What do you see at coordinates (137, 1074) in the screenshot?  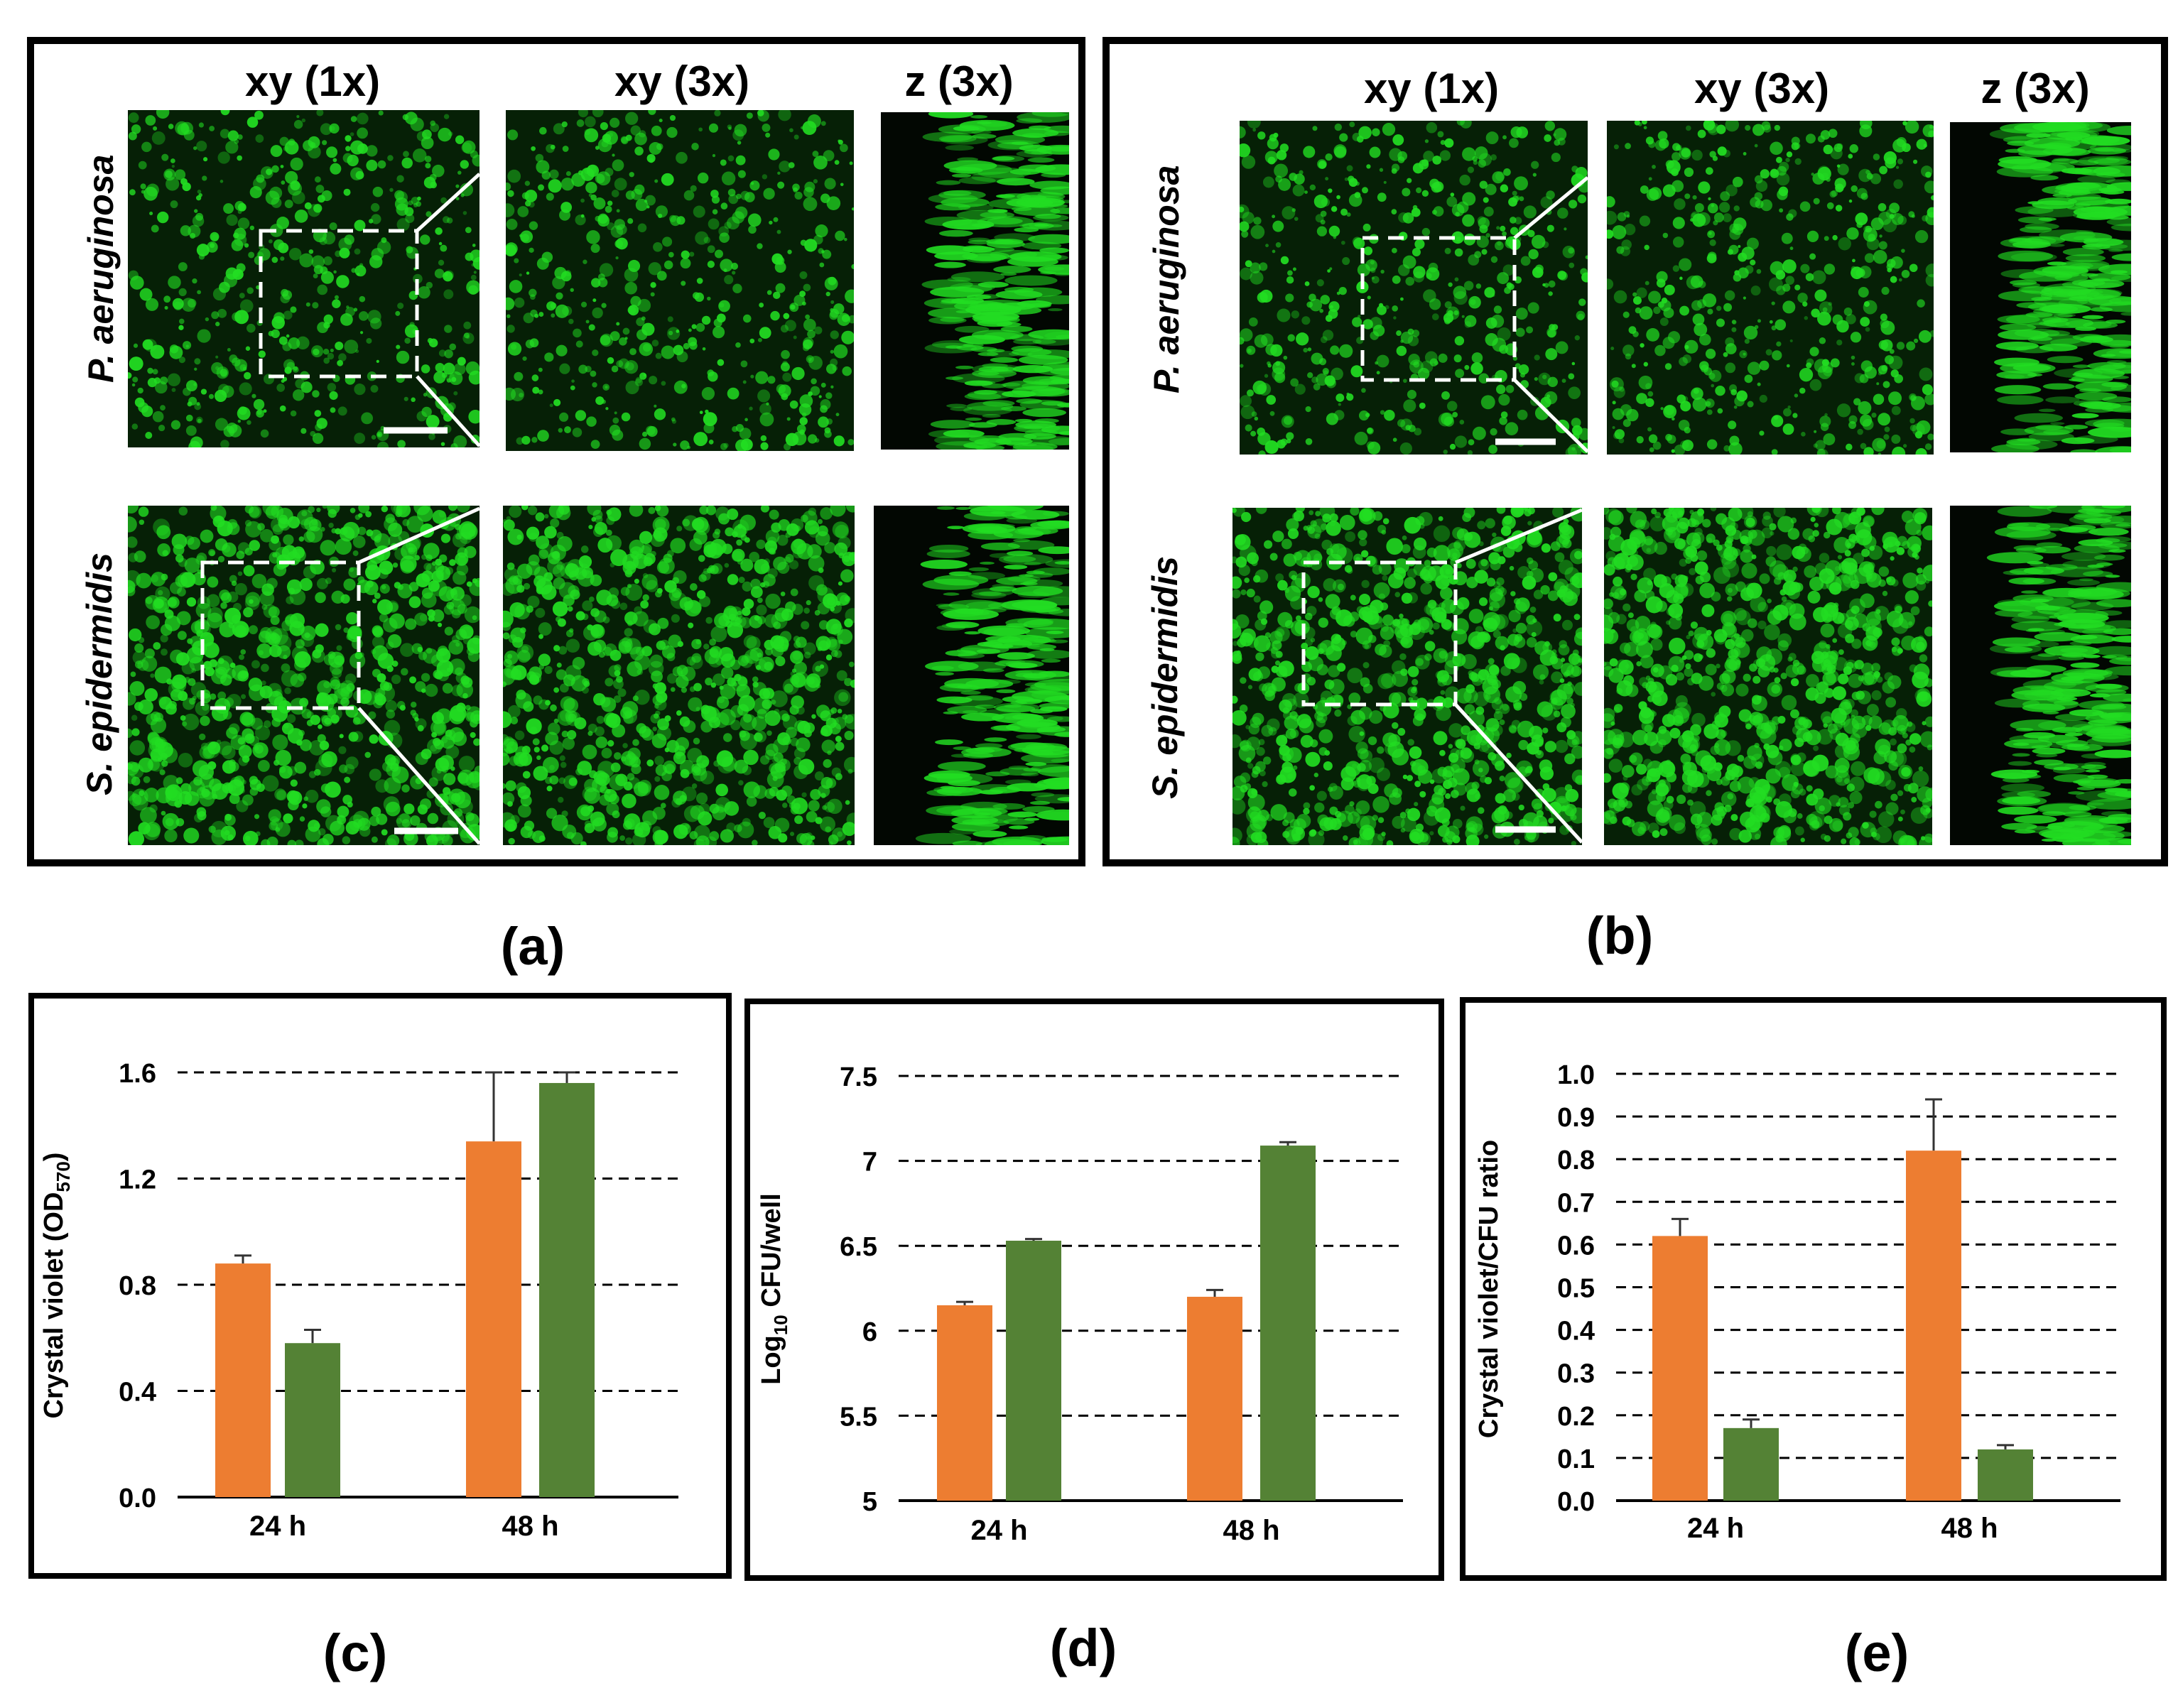 I see `y-tick-label: 1.6` at bounding box center [137, 1074].